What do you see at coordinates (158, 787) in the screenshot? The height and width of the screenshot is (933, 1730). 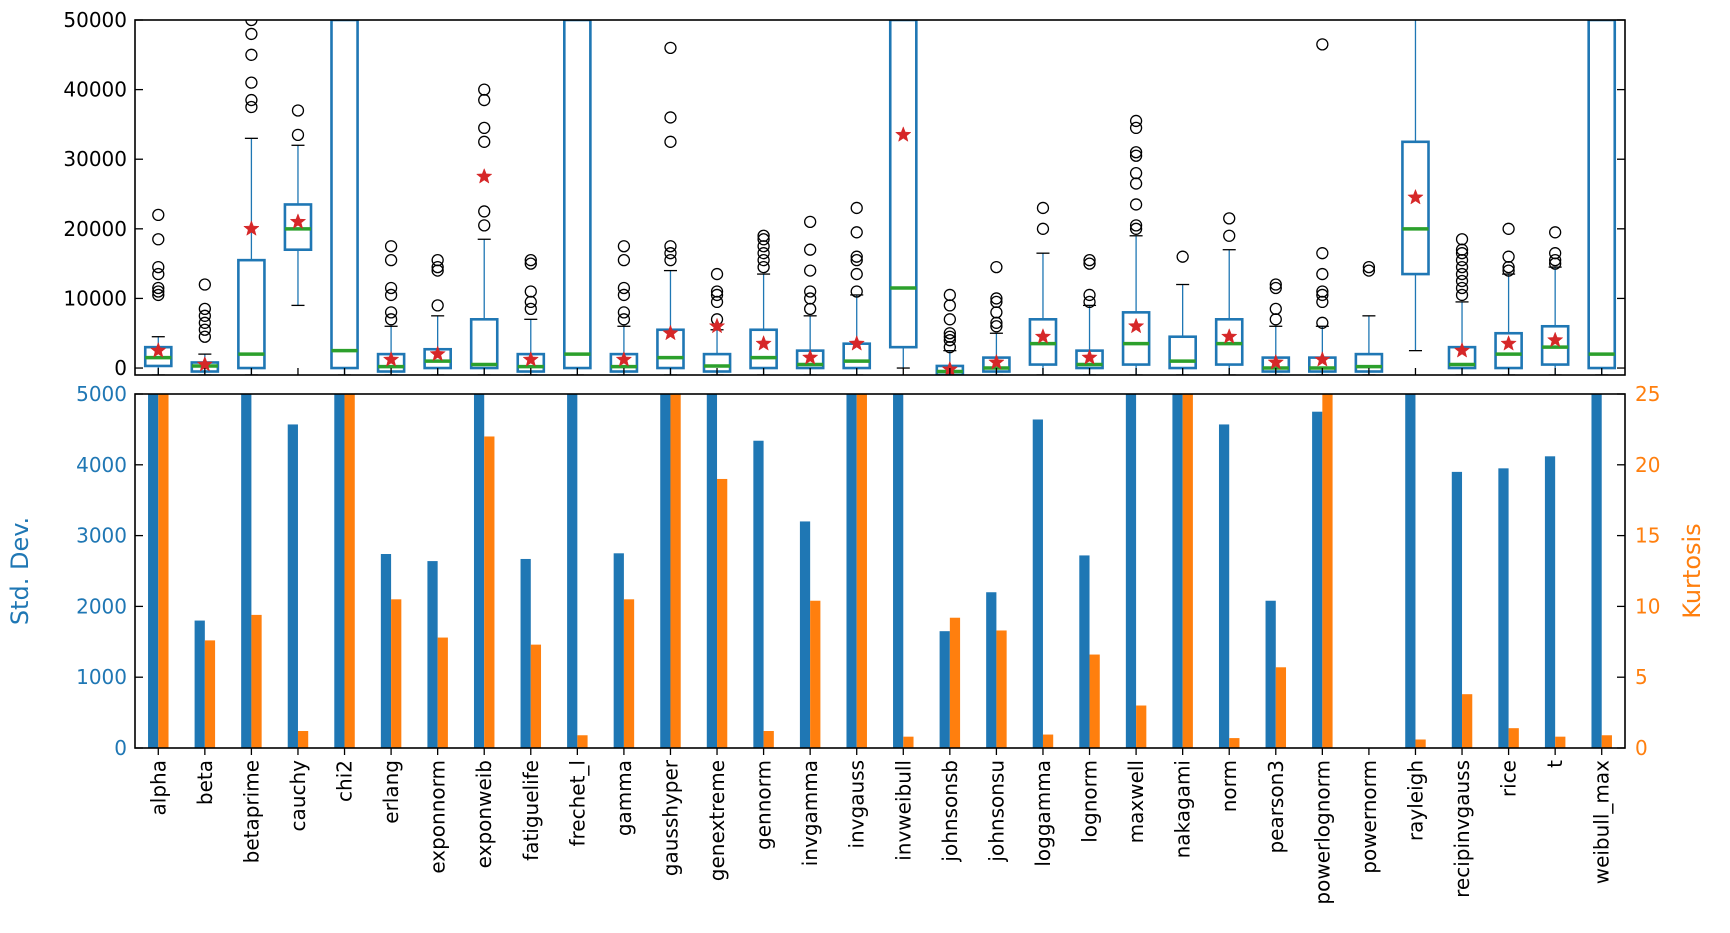 I see `x-tick-label-alpha: alpha` at bounding box center [158, 787].